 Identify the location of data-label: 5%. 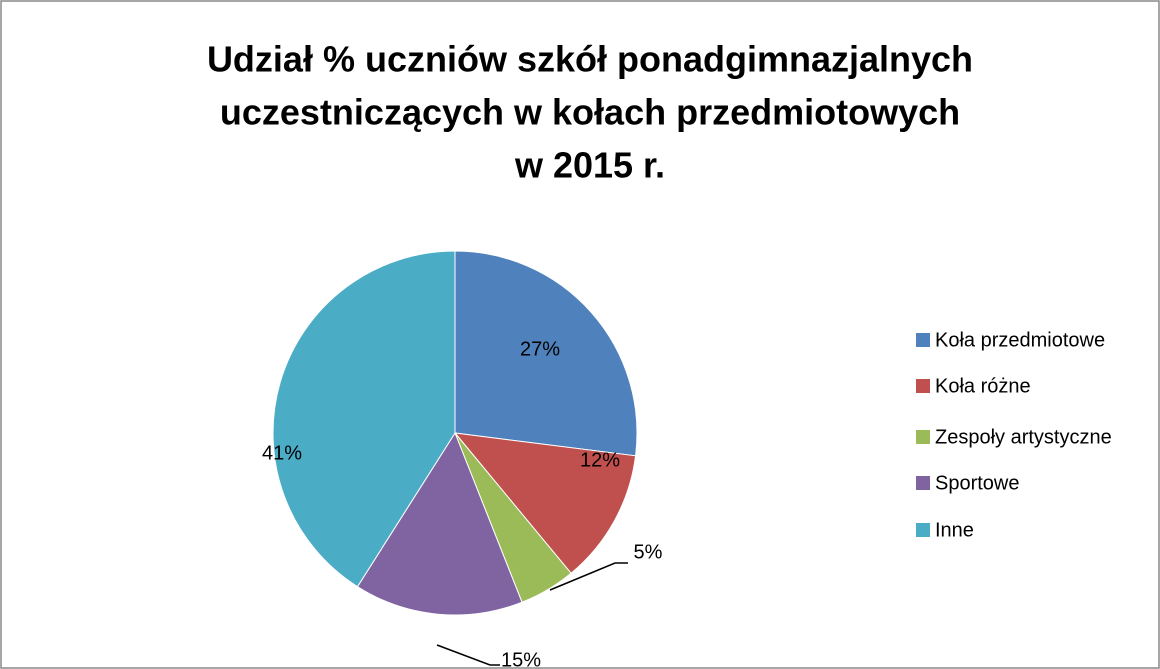
(648, 552).